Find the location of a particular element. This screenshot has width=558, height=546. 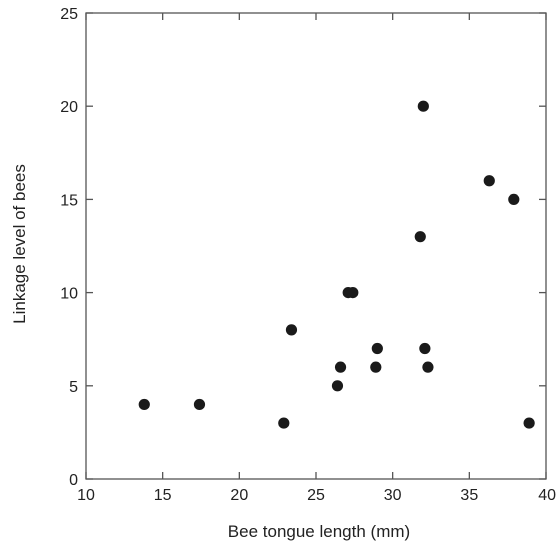

x-tick-label: 15 is located at coordinates (163, 495).